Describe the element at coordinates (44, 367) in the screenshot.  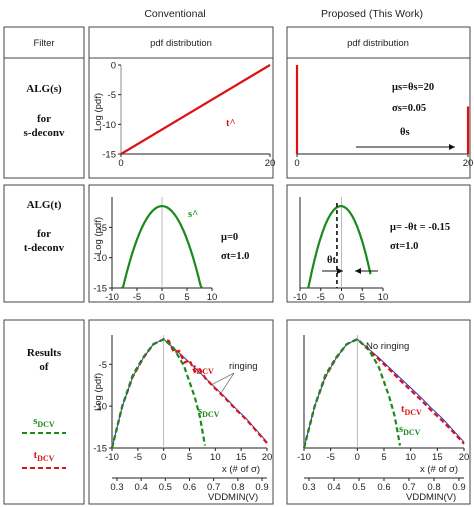
I see `label-results-of: of` at that location.